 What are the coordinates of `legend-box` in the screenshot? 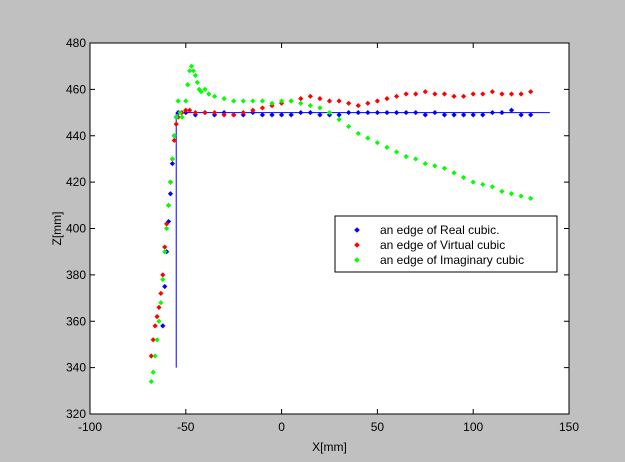 It's located at (446, 244).